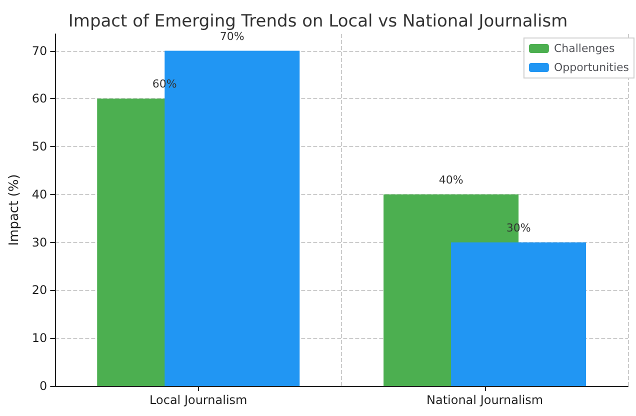 The height and width of the screenshot is (416, 636). I want to click on y-tick-label: 60, so click(40, 99).